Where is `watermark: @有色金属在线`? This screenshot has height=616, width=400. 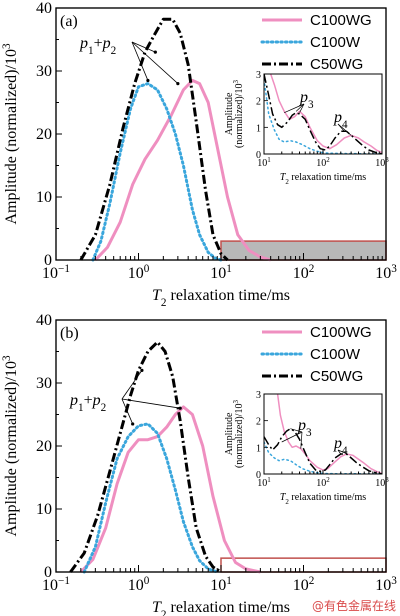
watermark: @有色金属在线 is located at coordinates (353, 606).